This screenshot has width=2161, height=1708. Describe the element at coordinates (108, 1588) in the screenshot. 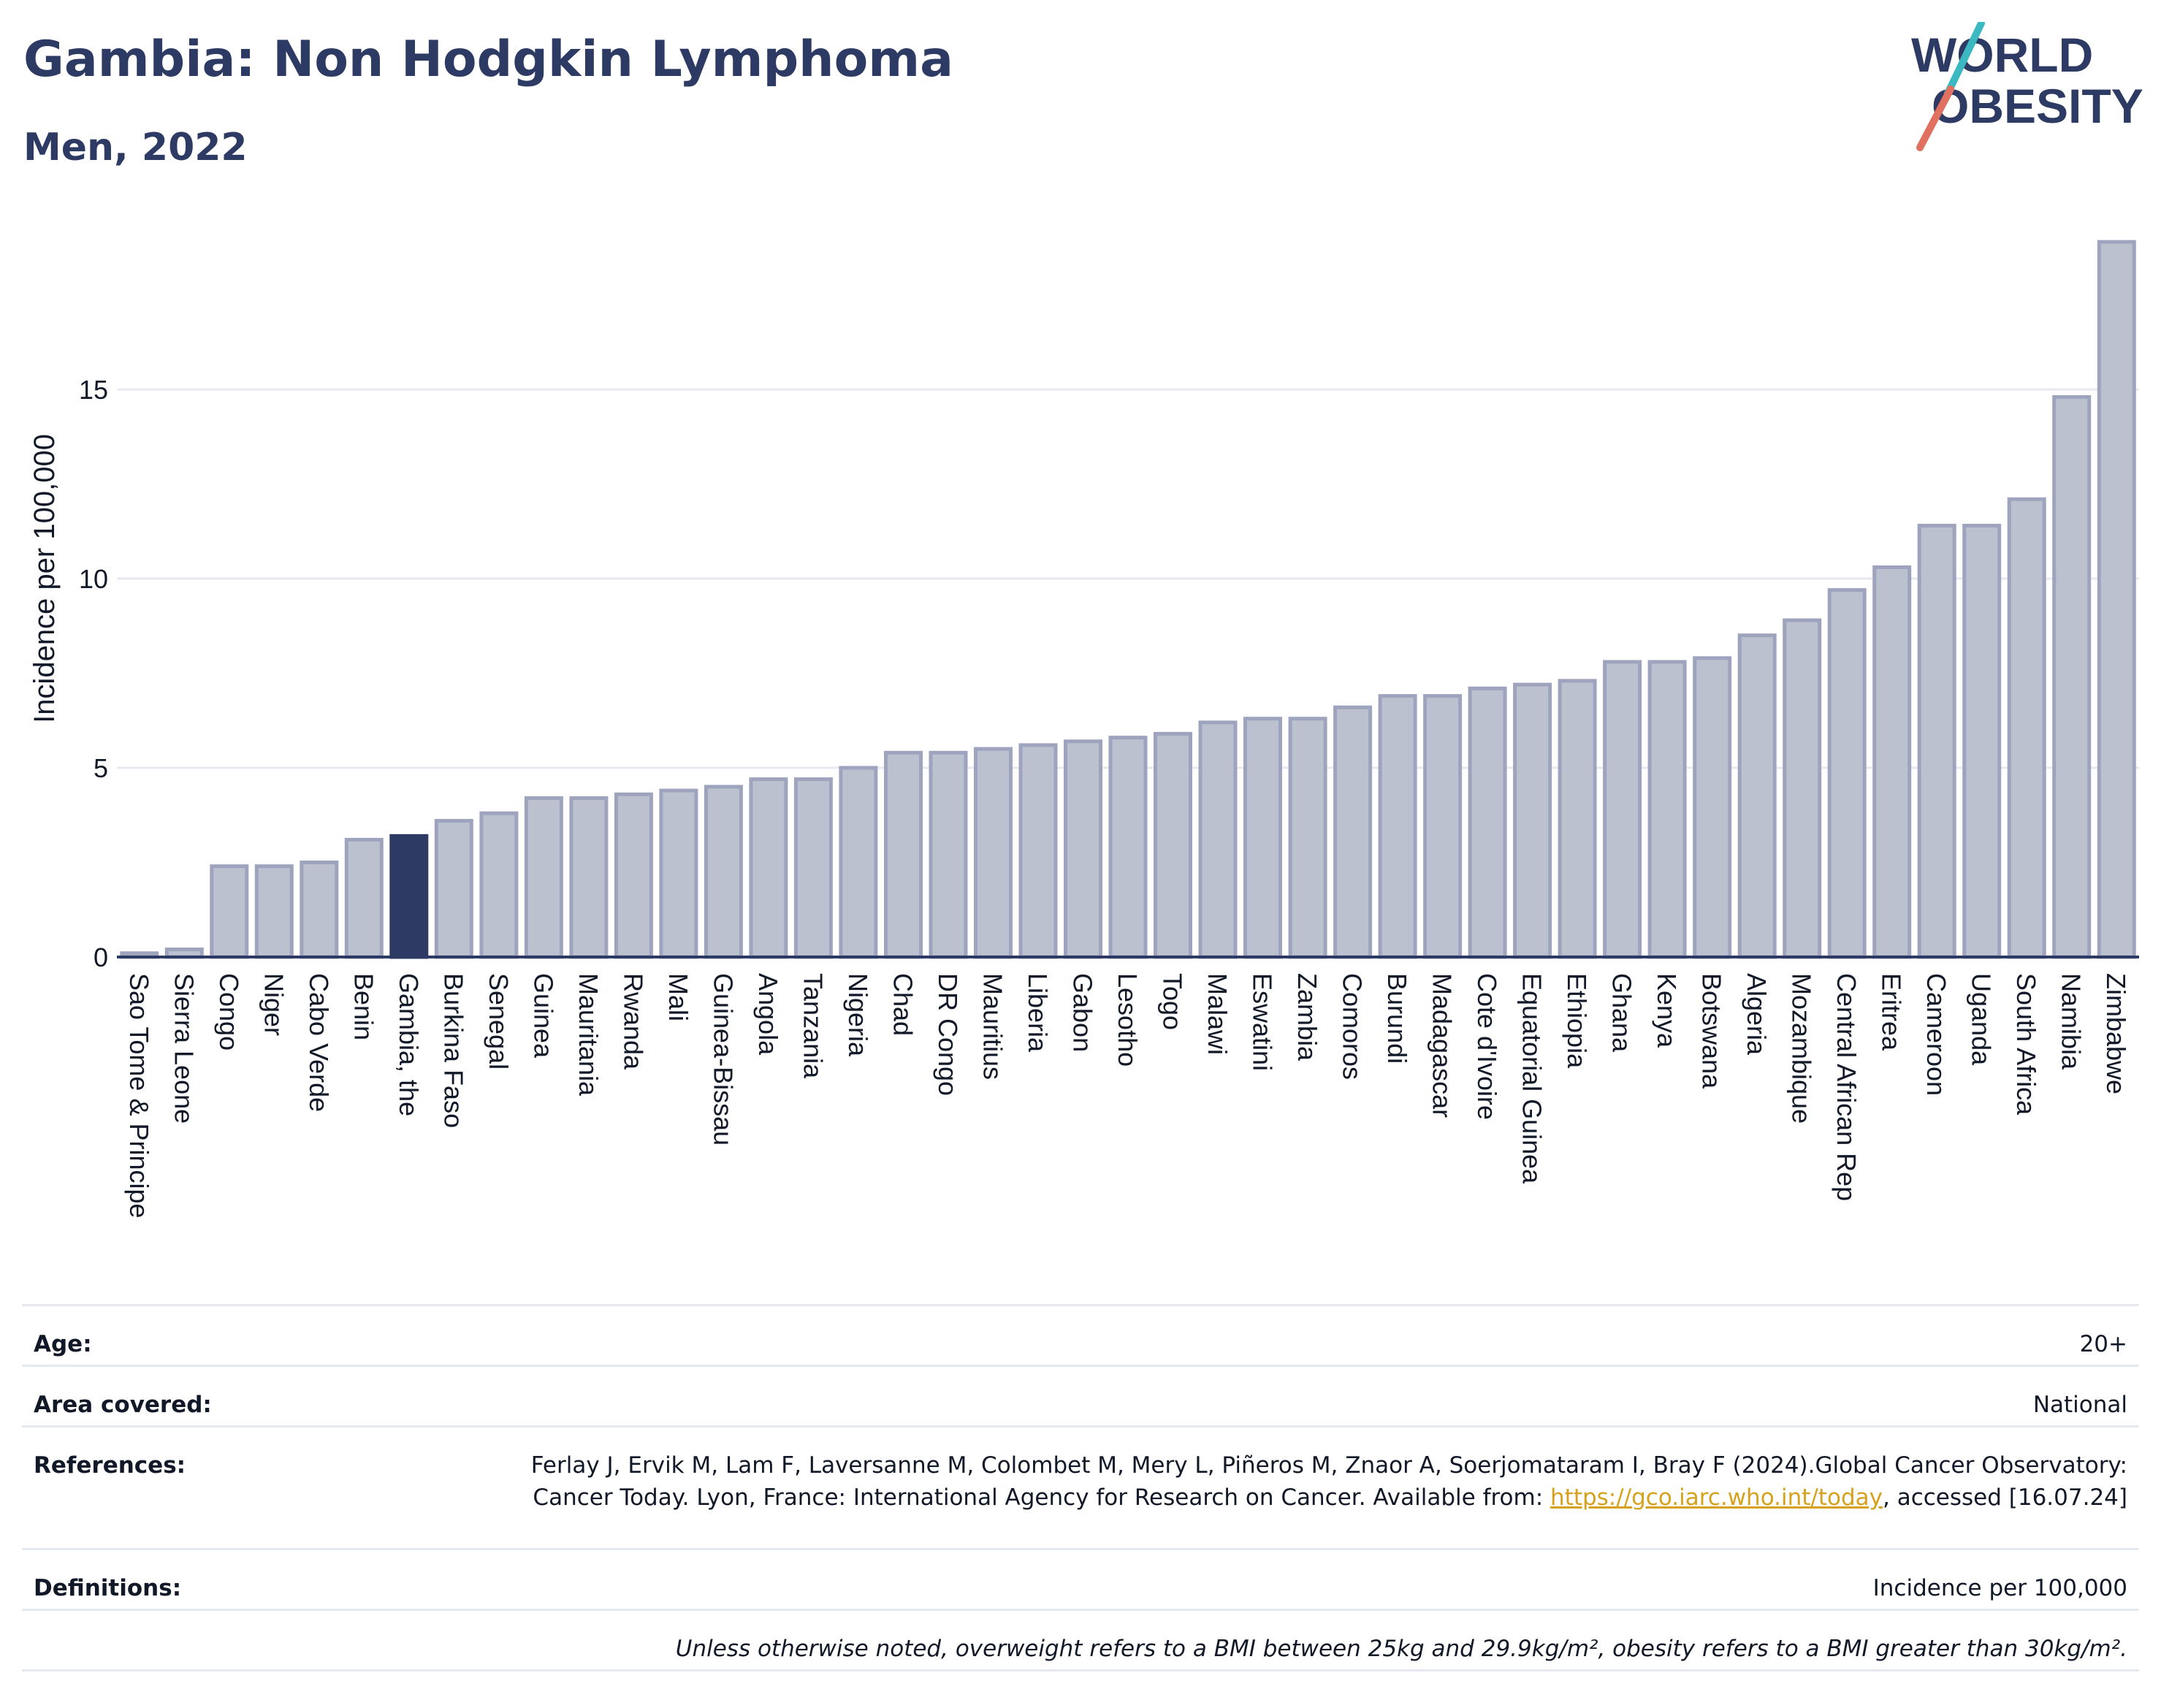

I see `definitions-label: Definitions:` at that location.